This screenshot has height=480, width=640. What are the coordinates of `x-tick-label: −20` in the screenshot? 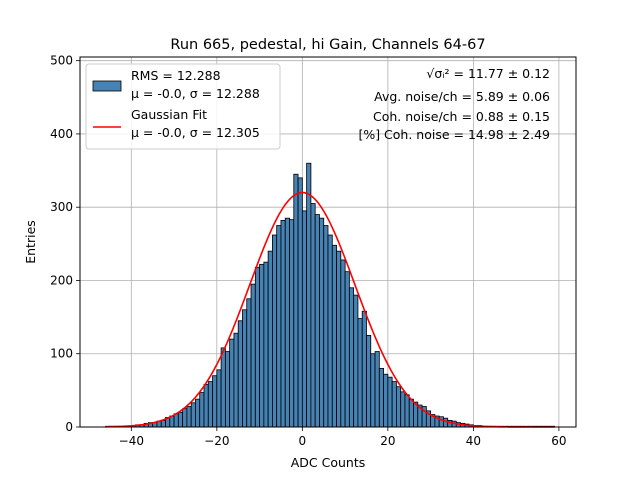 It's located at (216, 441).